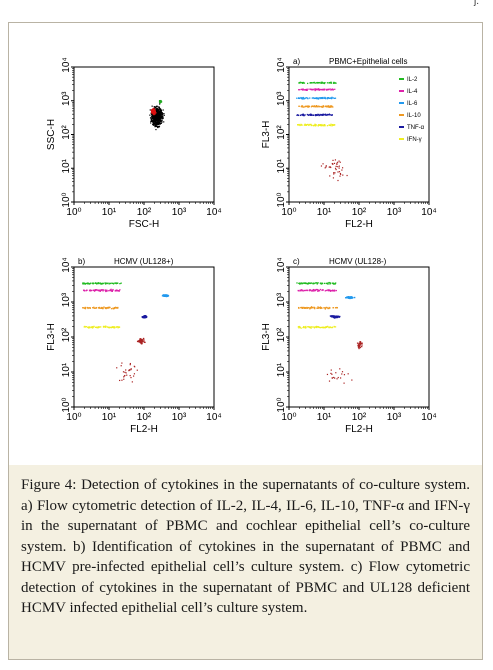 Image resolution: width=493 pixels, height=670 pixels. What do you see at coordinates (296, 61) in the screenshot?
I see `panel-corner-label: a)` at bounding box center [296, 61].